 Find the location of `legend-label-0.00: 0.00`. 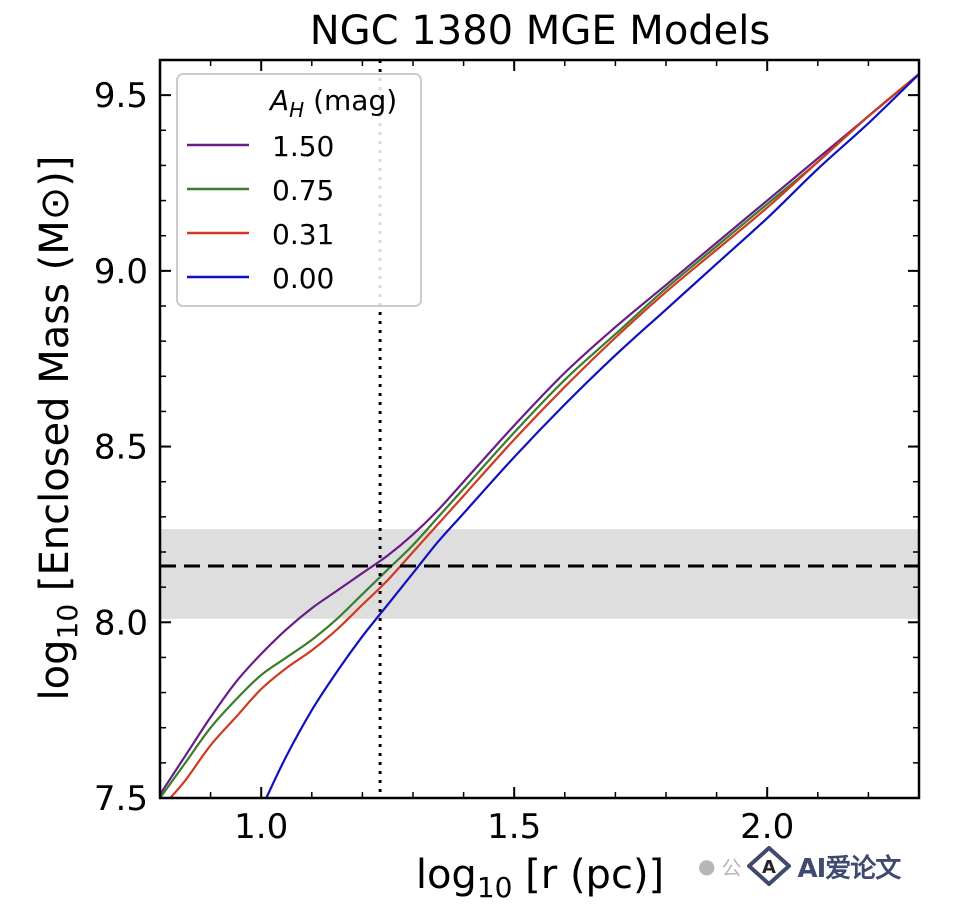

legend-label-0.00: 0.00 is located at coordinates (303, 278).